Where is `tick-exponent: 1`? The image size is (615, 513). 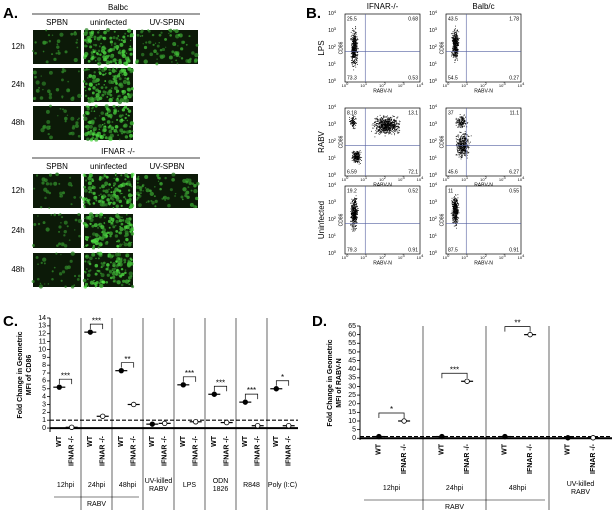
tick-exponent: 1 is located at coordinates (335, 62).